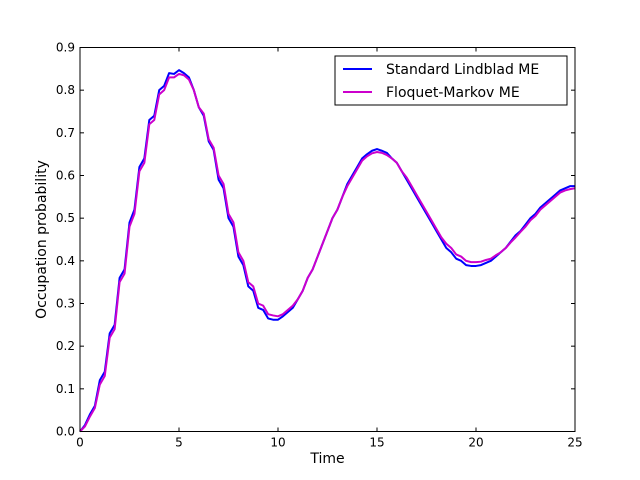 The height and width of the screenshot is (480, 640). Describe the element at coordinates (179, 443) in the screenshot. I see `x-tick-label: 5` at that location.